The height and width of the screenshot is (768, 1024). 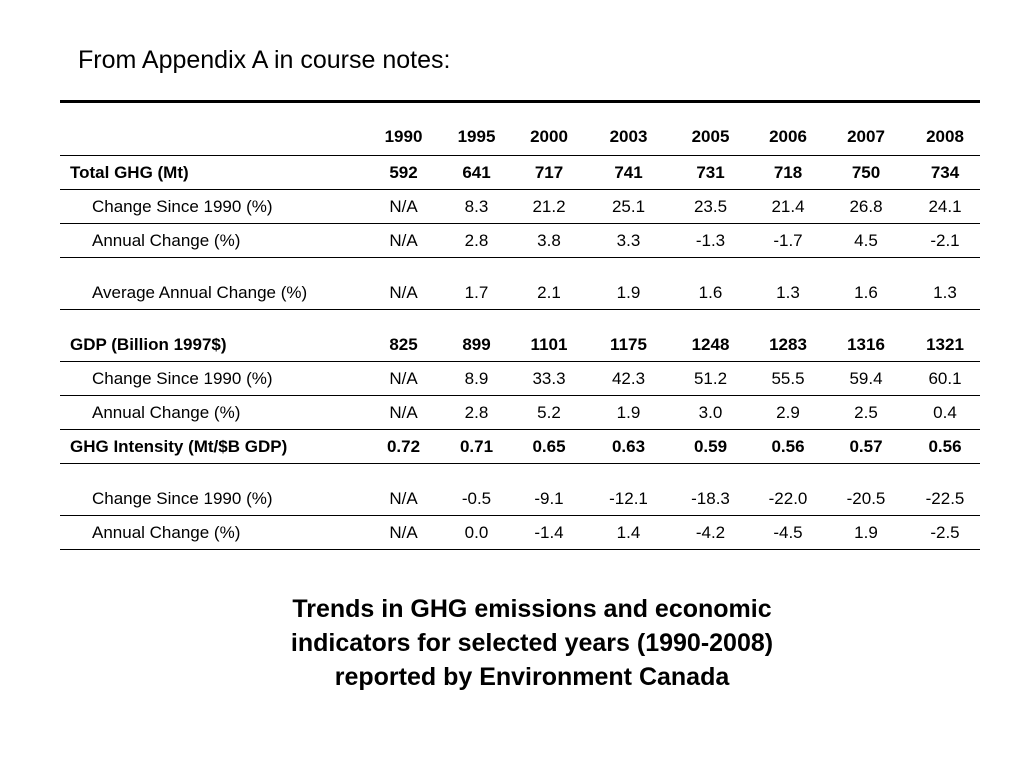 I want to click on year-header: 1995, so click(x=476, y=128).